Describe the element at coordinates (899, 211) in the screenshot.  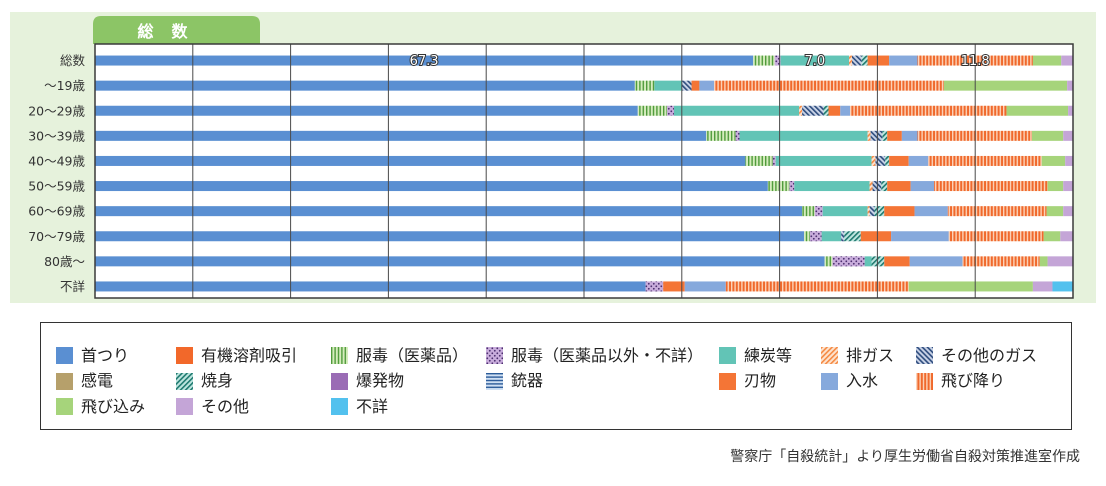
I see `bar-segment-r6-s11` at that location.